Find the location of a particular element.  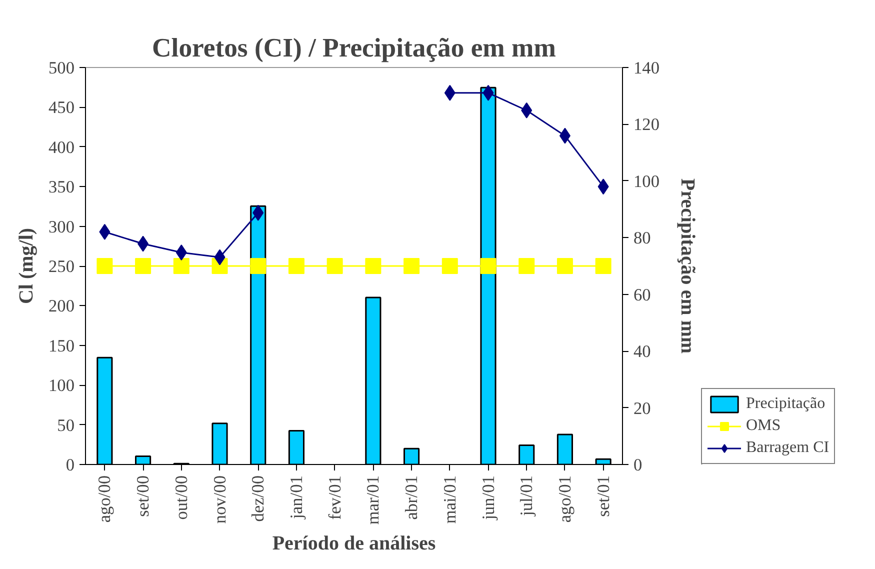

y-axis-title: Cl (mg/l) is located at coordinates (27, 266).